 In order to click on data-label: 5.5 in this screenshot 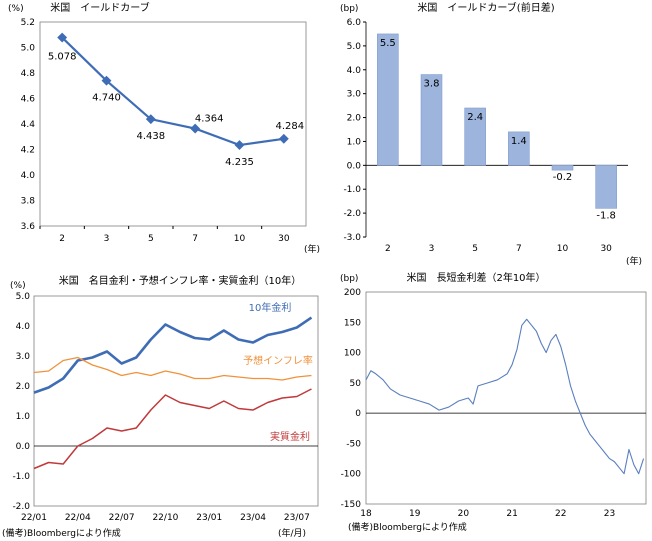, I will do `click(388, 43)`.